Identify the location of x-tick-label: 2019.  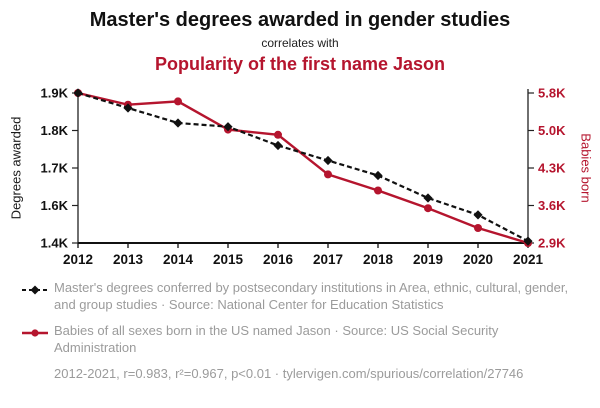
(428, 259).